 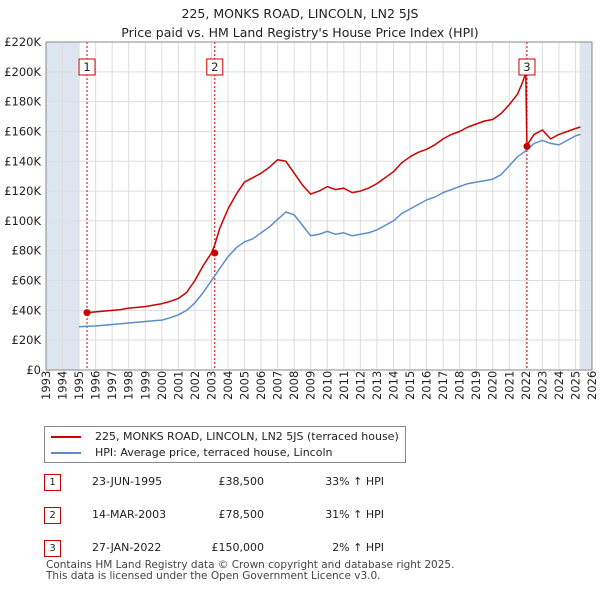 What do you see at coordinates (22, 131) in the screenshot?
I see `y-tick-label: £160K` at bounding box center [22, 131].